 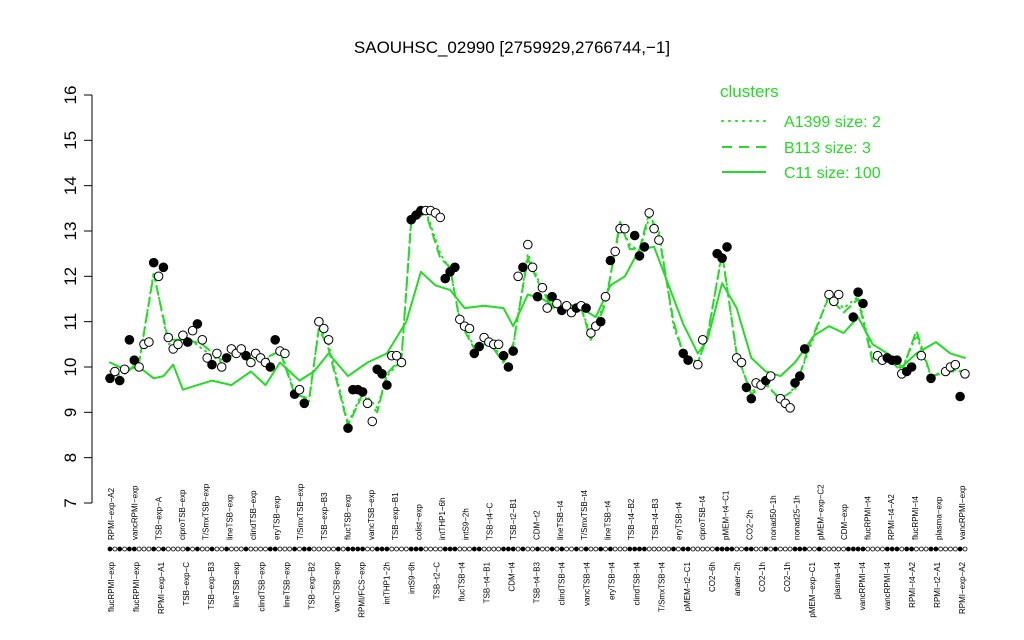 I want to click on y-tick-label: 15, so click(x=70, y=140).